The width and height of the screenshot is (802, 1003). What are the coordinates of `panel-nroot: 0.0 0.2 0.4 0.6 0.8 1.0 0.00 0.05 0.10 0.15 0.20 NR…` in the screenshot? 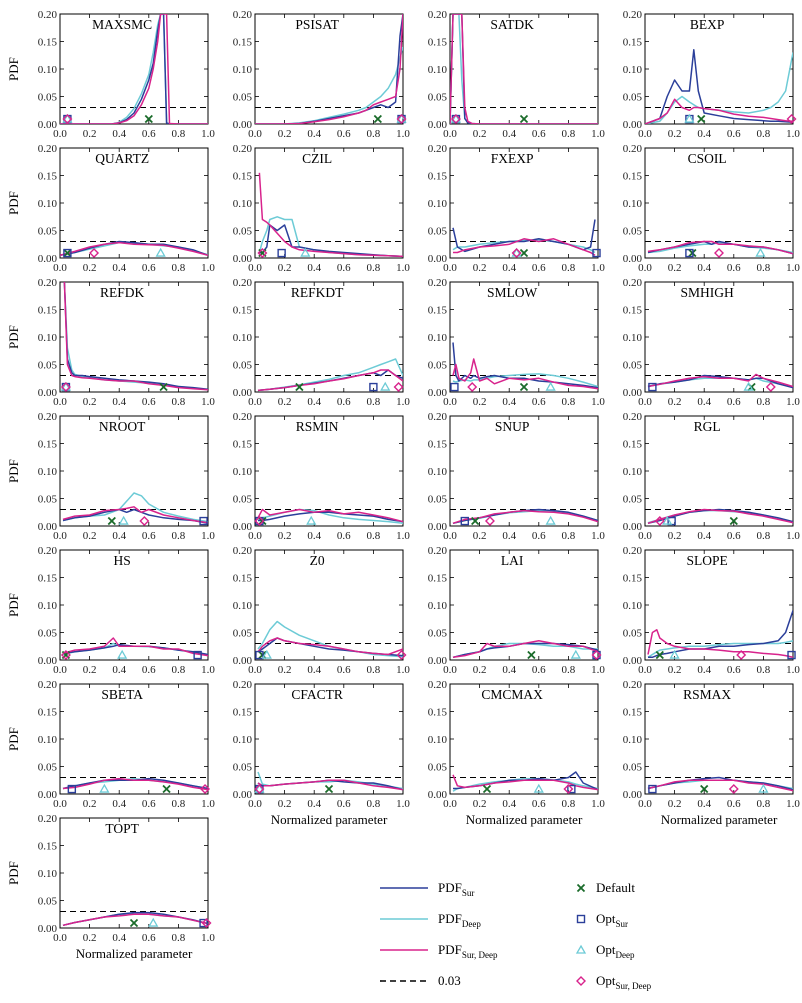 It's located at (110, 476).